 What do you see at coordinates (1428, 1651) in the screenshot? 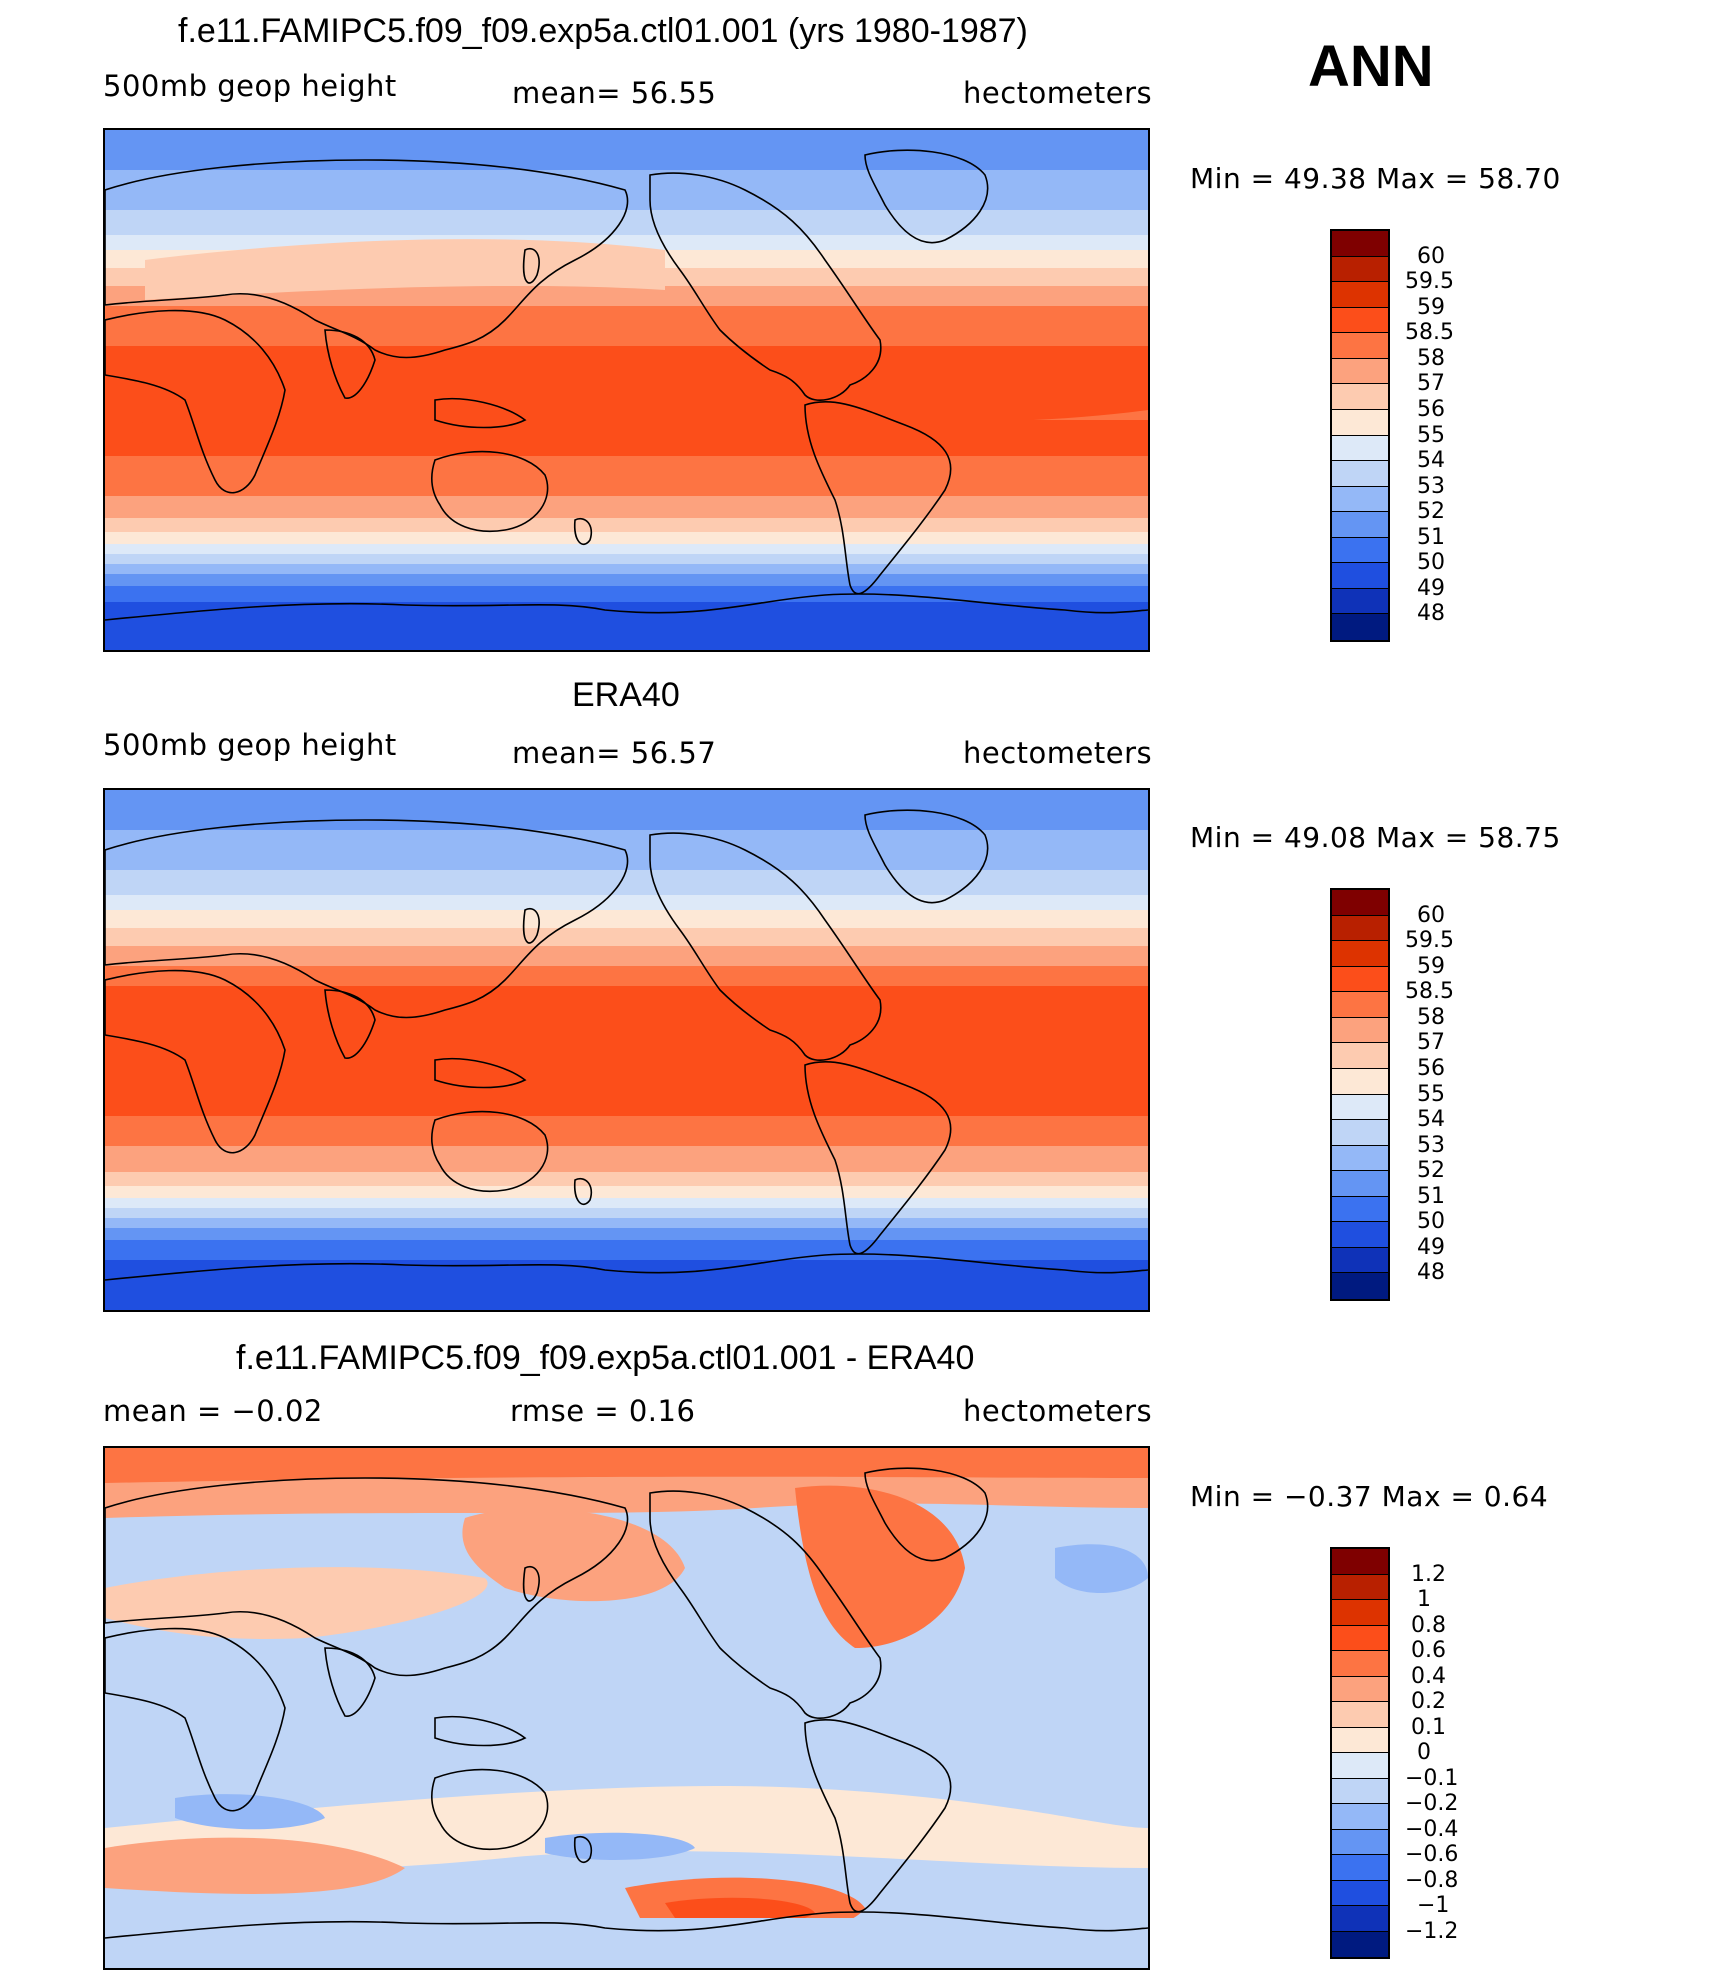
I see `colorbar-tick-label: 0.6` at bounding box center [1428, 1651].